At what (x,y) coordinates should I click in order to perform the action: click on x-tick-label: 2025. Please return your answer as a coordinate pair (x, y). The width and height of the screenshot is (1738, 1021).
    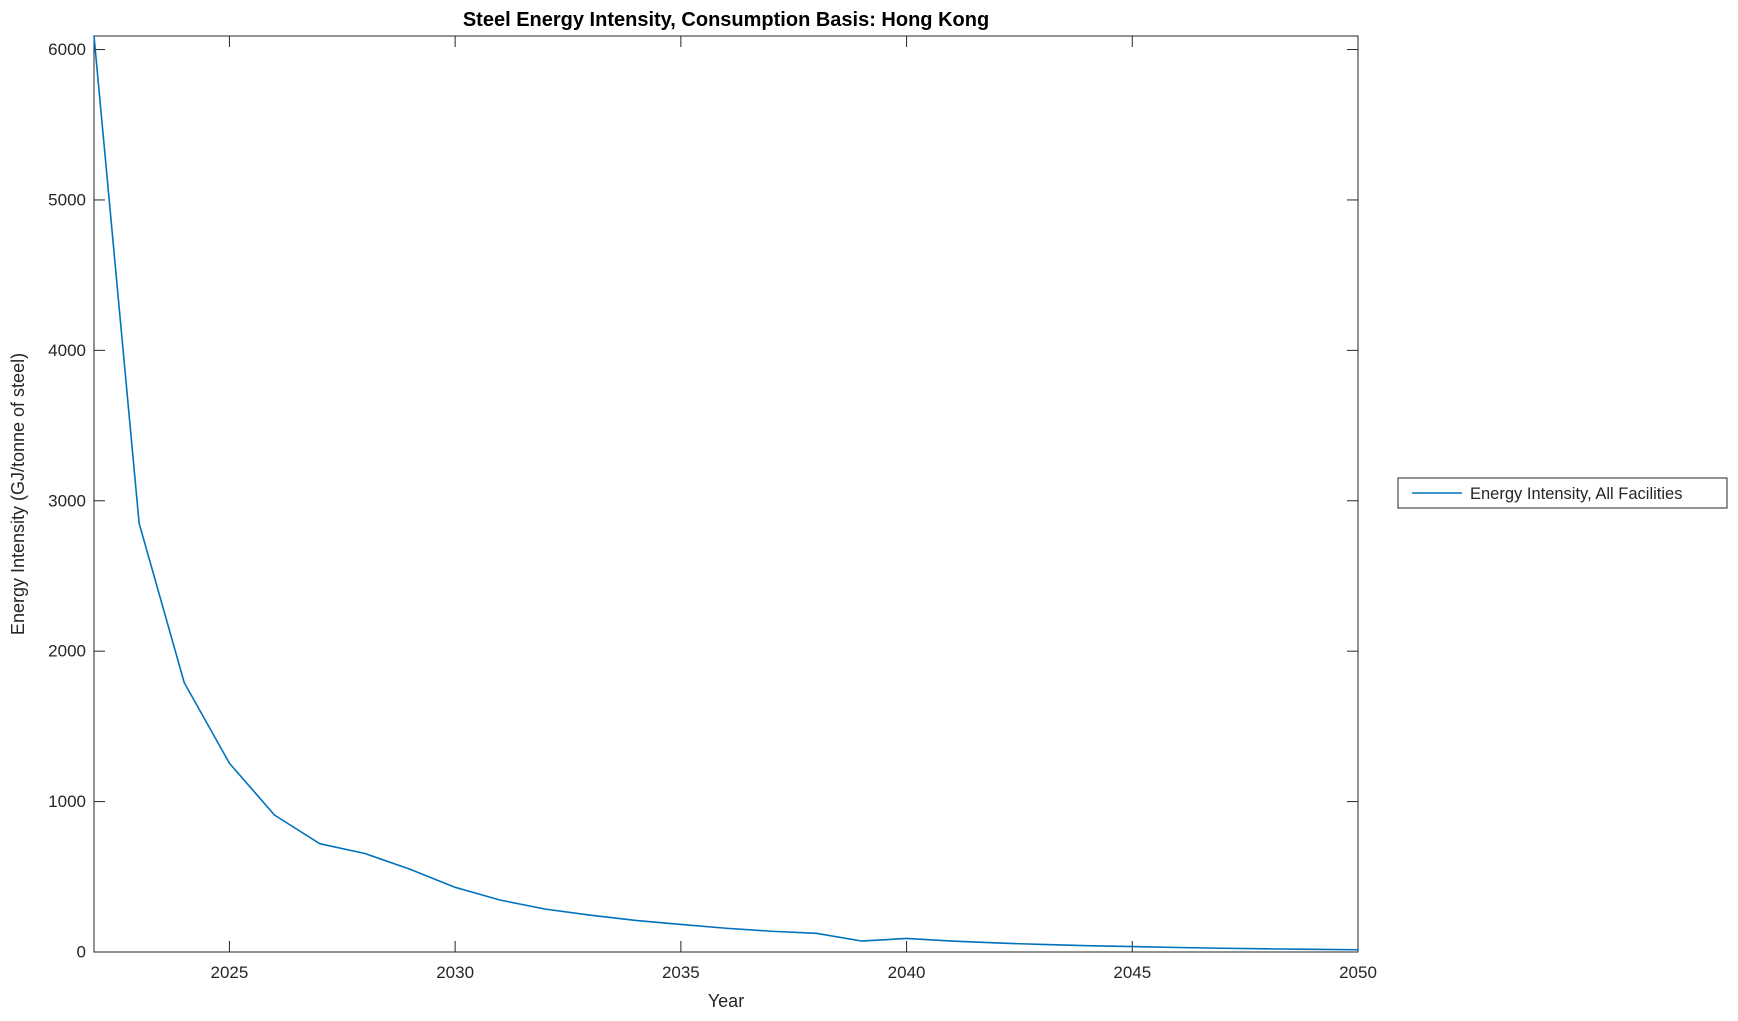
    Looking at the image, I should click on (230, 972).